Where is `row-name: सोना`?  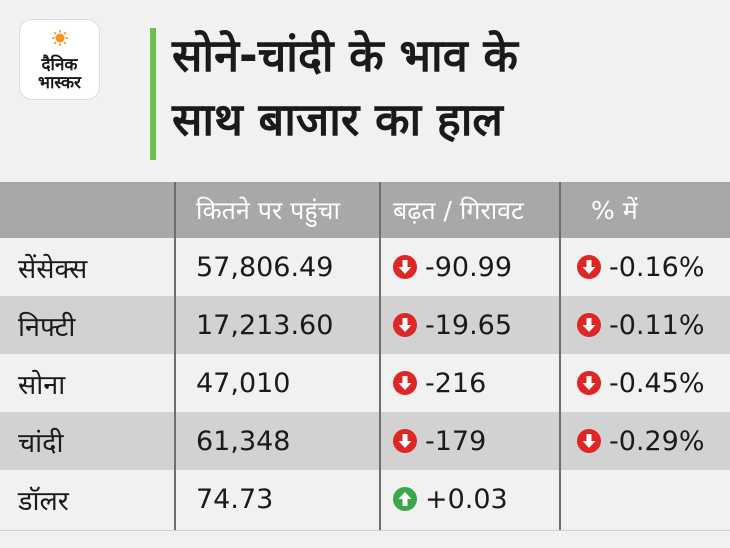 row-name: सोना is located at coordinates (42, 385).